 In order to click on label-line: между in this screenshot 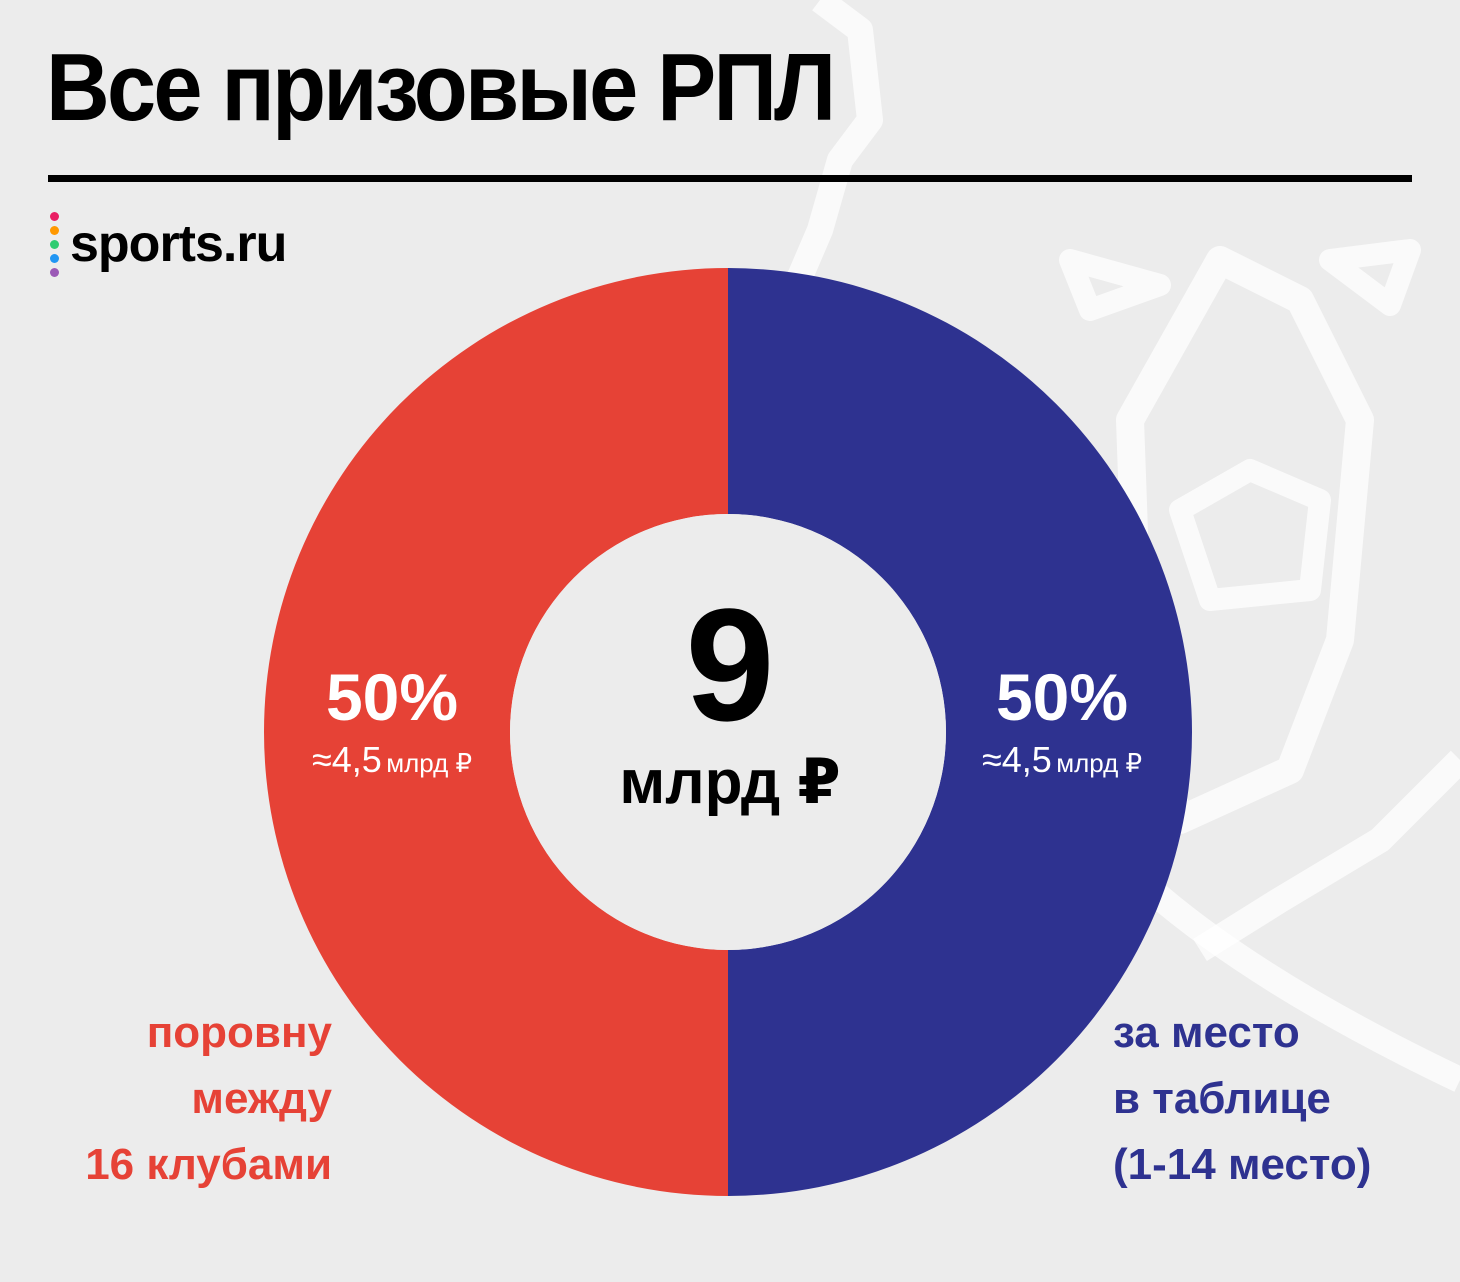, I will do `click(261, 1098)`.